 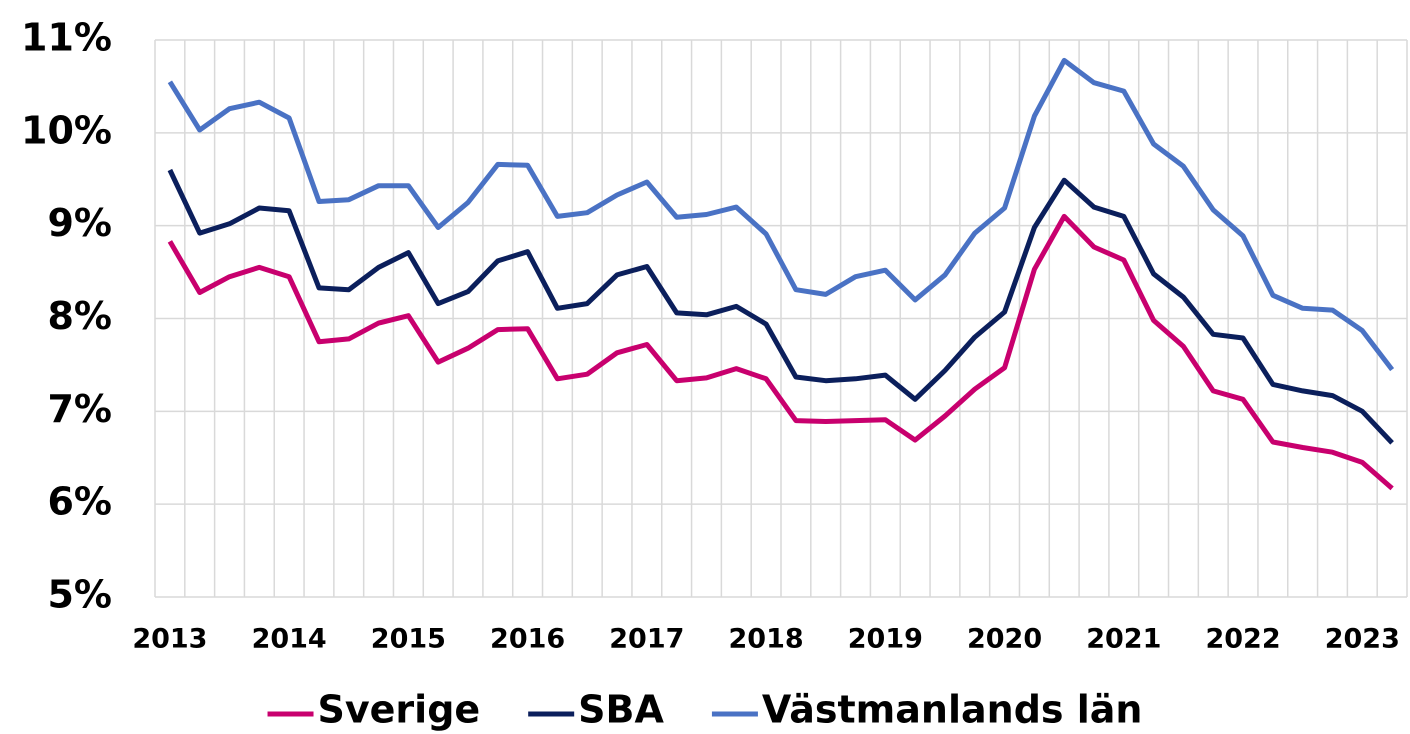 I want to click on legend-item: Västmanlands län, so click(x=927, y=710).